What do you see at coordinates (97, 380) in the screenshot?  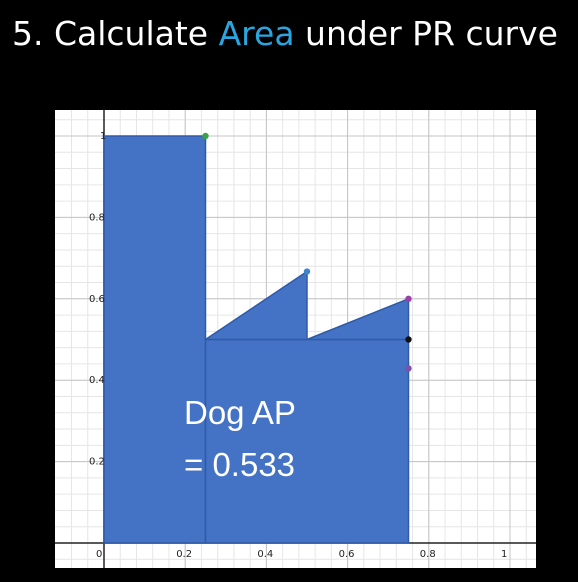 I see `y-tick-label: 0.4` at bounding box center [97, 380].